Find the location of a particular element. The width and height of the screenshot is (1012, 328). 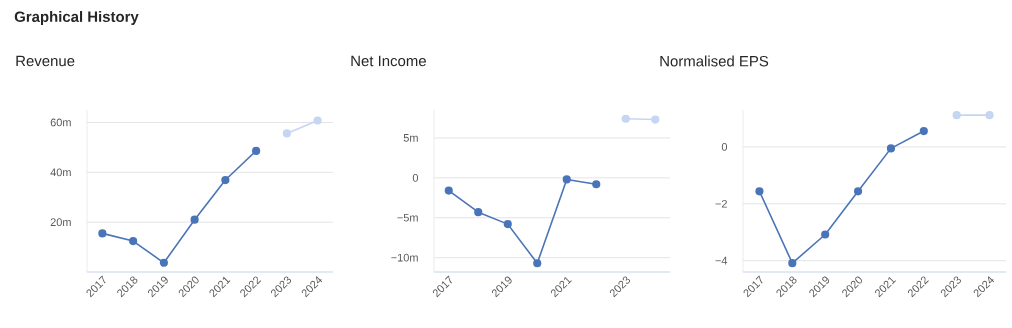

y-tick-label: 40m is located at coordinates (60, 172).